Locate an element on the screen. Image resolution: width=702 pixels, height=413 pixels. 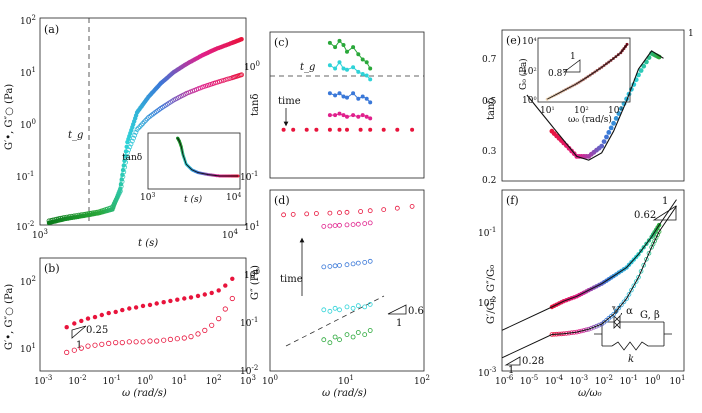
panel-e-axes is located at coordinates (593, 105).